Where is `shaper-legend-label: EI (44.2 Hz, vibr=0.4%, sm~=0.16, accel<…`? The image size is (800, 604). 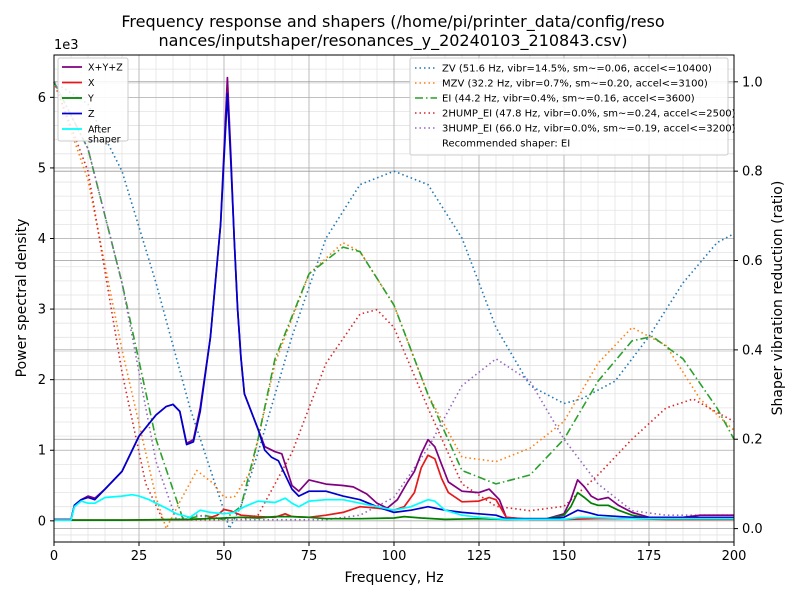 shaper-legend-label: EI (44.2 Hz, vibr=0.4%, sm~=0.16, accel<… is located at coordinates (568, 99).